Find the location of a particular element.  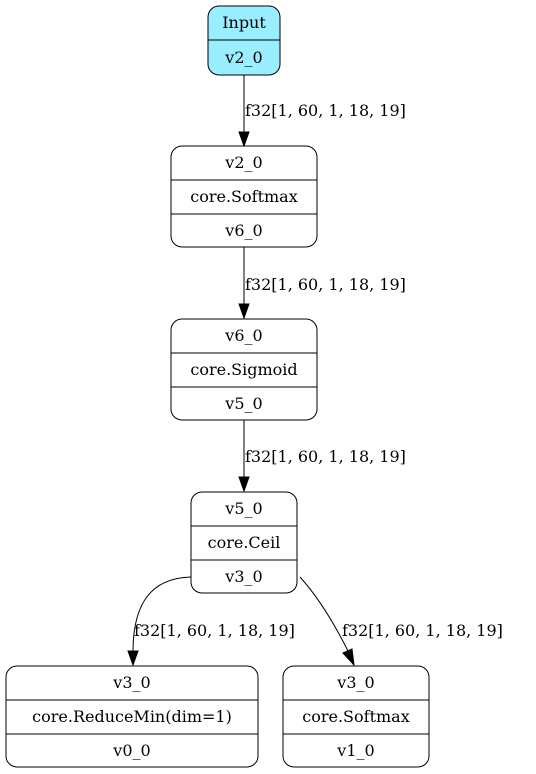

node-input-label: v6_0 is located at coordinates (243, 335).